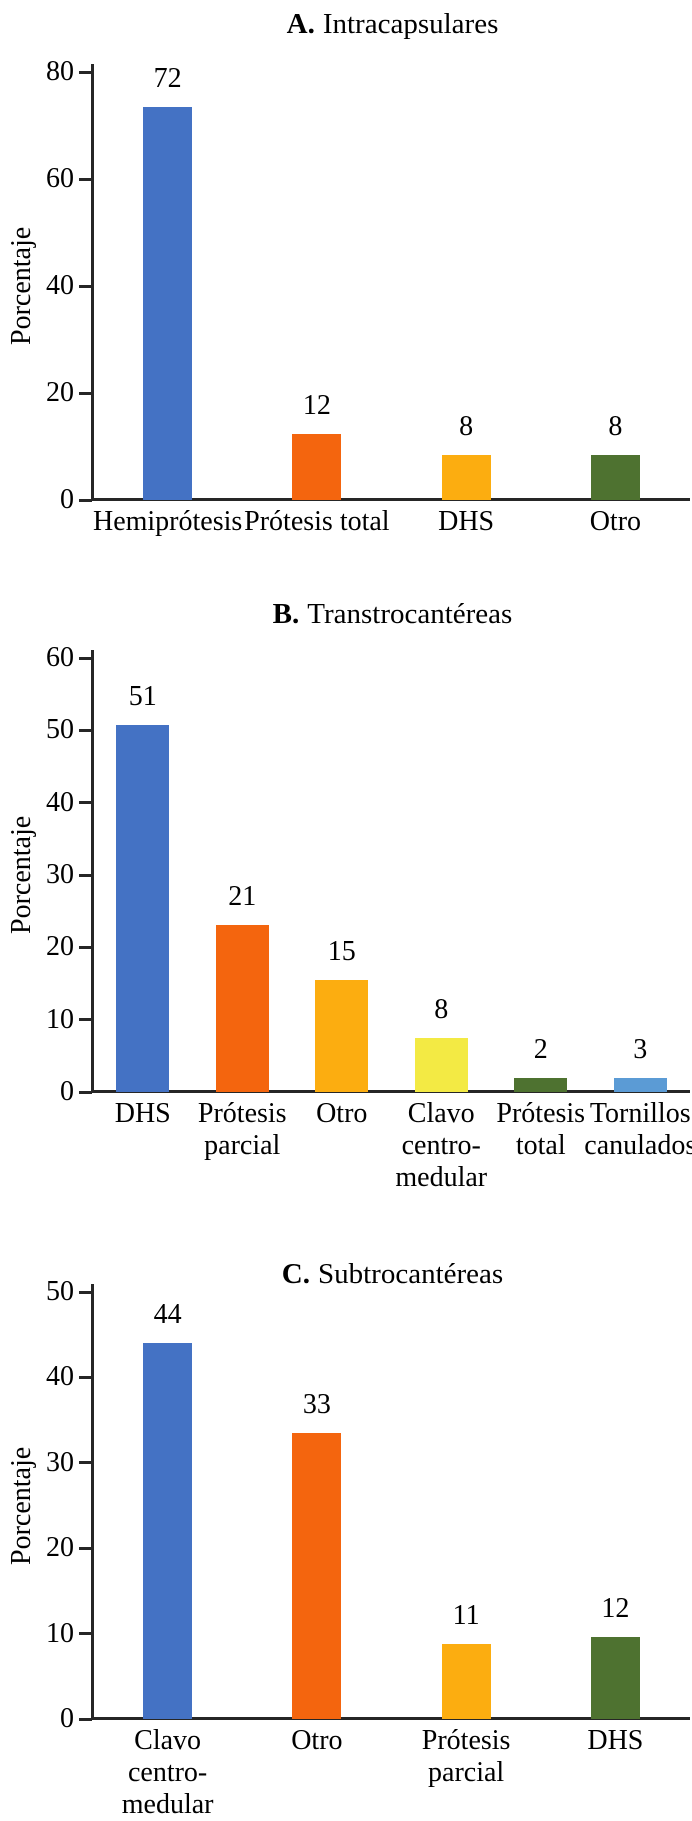 The width and height of the screenshot is (692, 1821). I want to click on chart-title: C. Subtrocantéreas, so click(392, 1274).